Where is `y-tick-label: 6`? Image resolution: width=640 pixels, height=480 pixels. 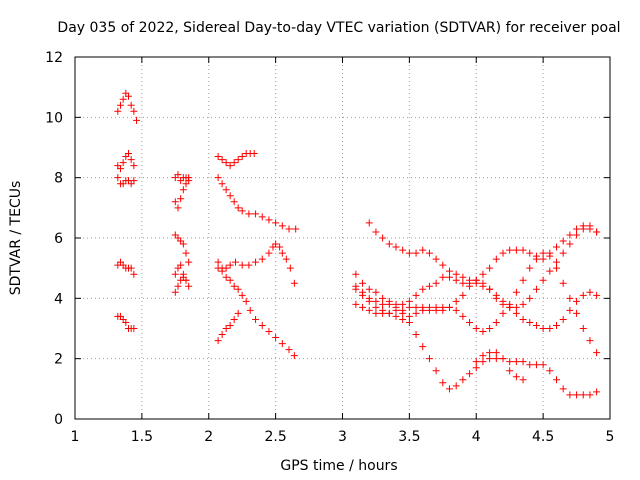 y-tick-label: 6 is located at coordinates (58, 239).